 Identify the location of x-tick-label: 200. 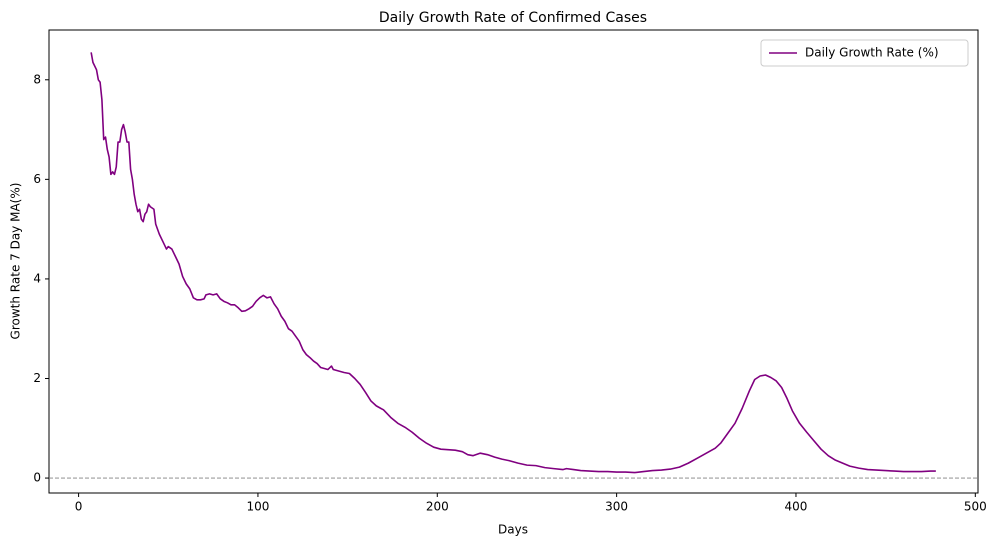
(437, 507).